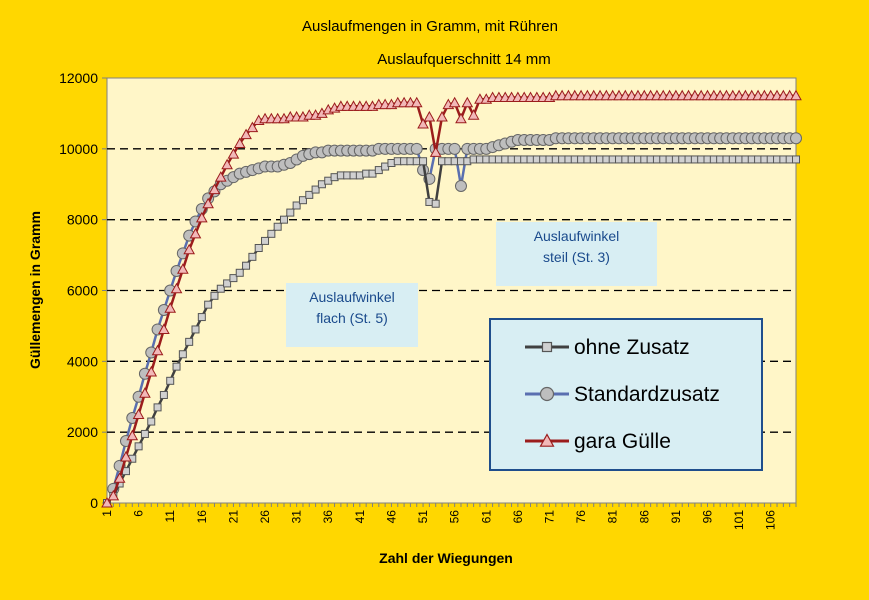 This screenshot has height=600, width=869. Describe the element at coordinates (202, 517) in the screenshot. I see `x-tick-label: 16` at that location.